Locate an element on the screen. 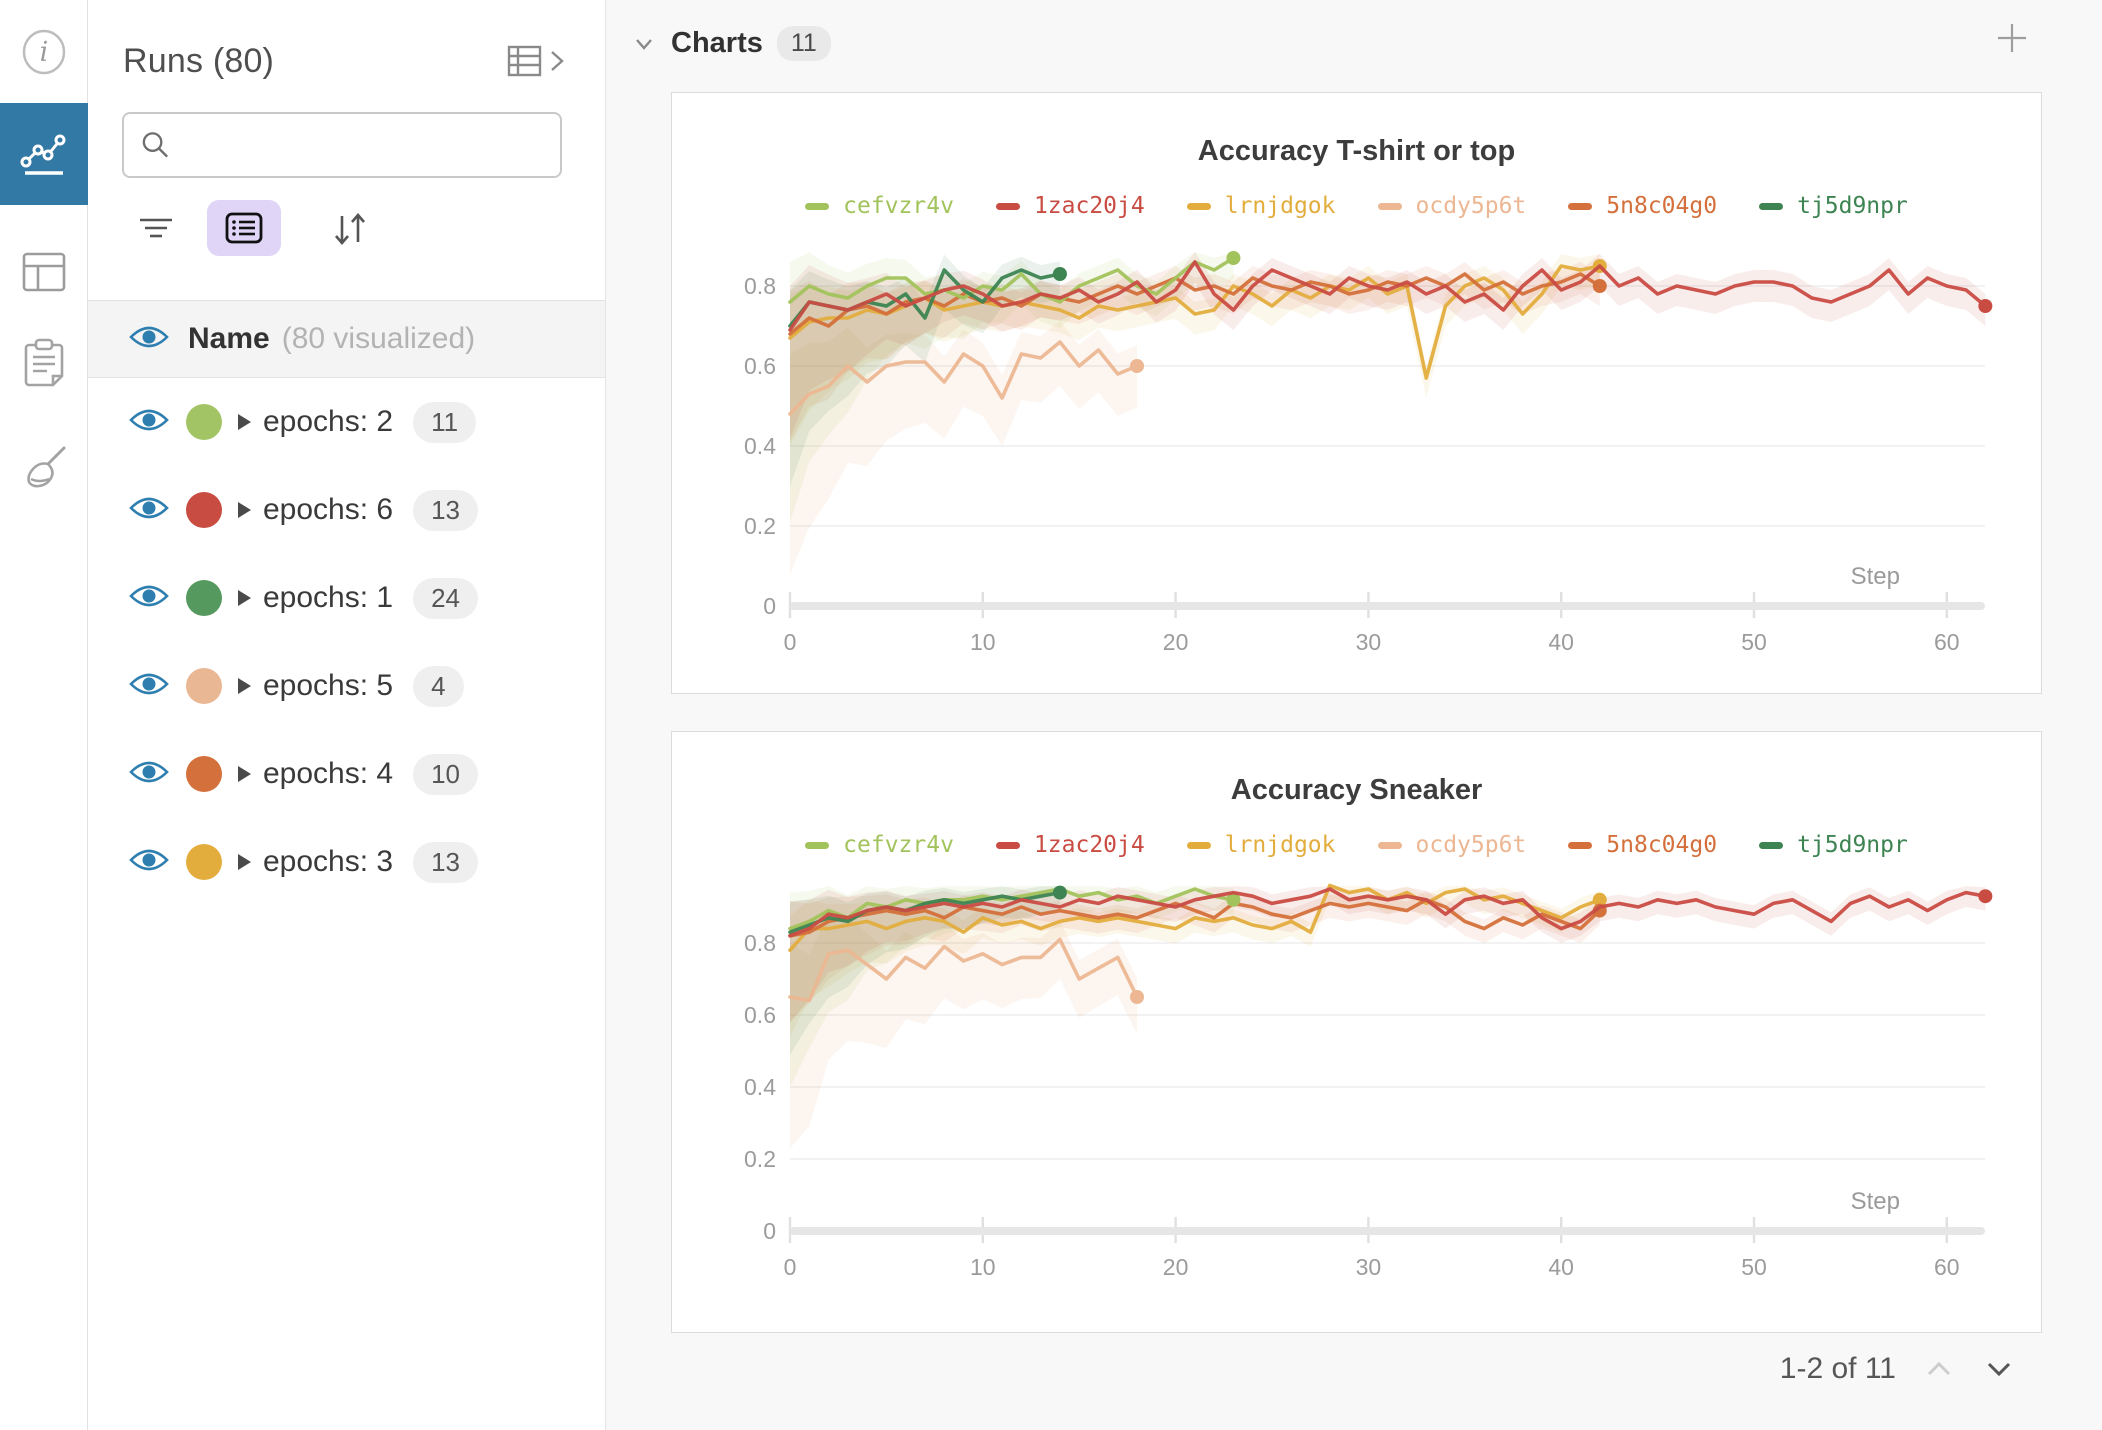 The image size is (2102, 1430). run-group-row: epochs: 6 13 is located at coordinates (346, 510).